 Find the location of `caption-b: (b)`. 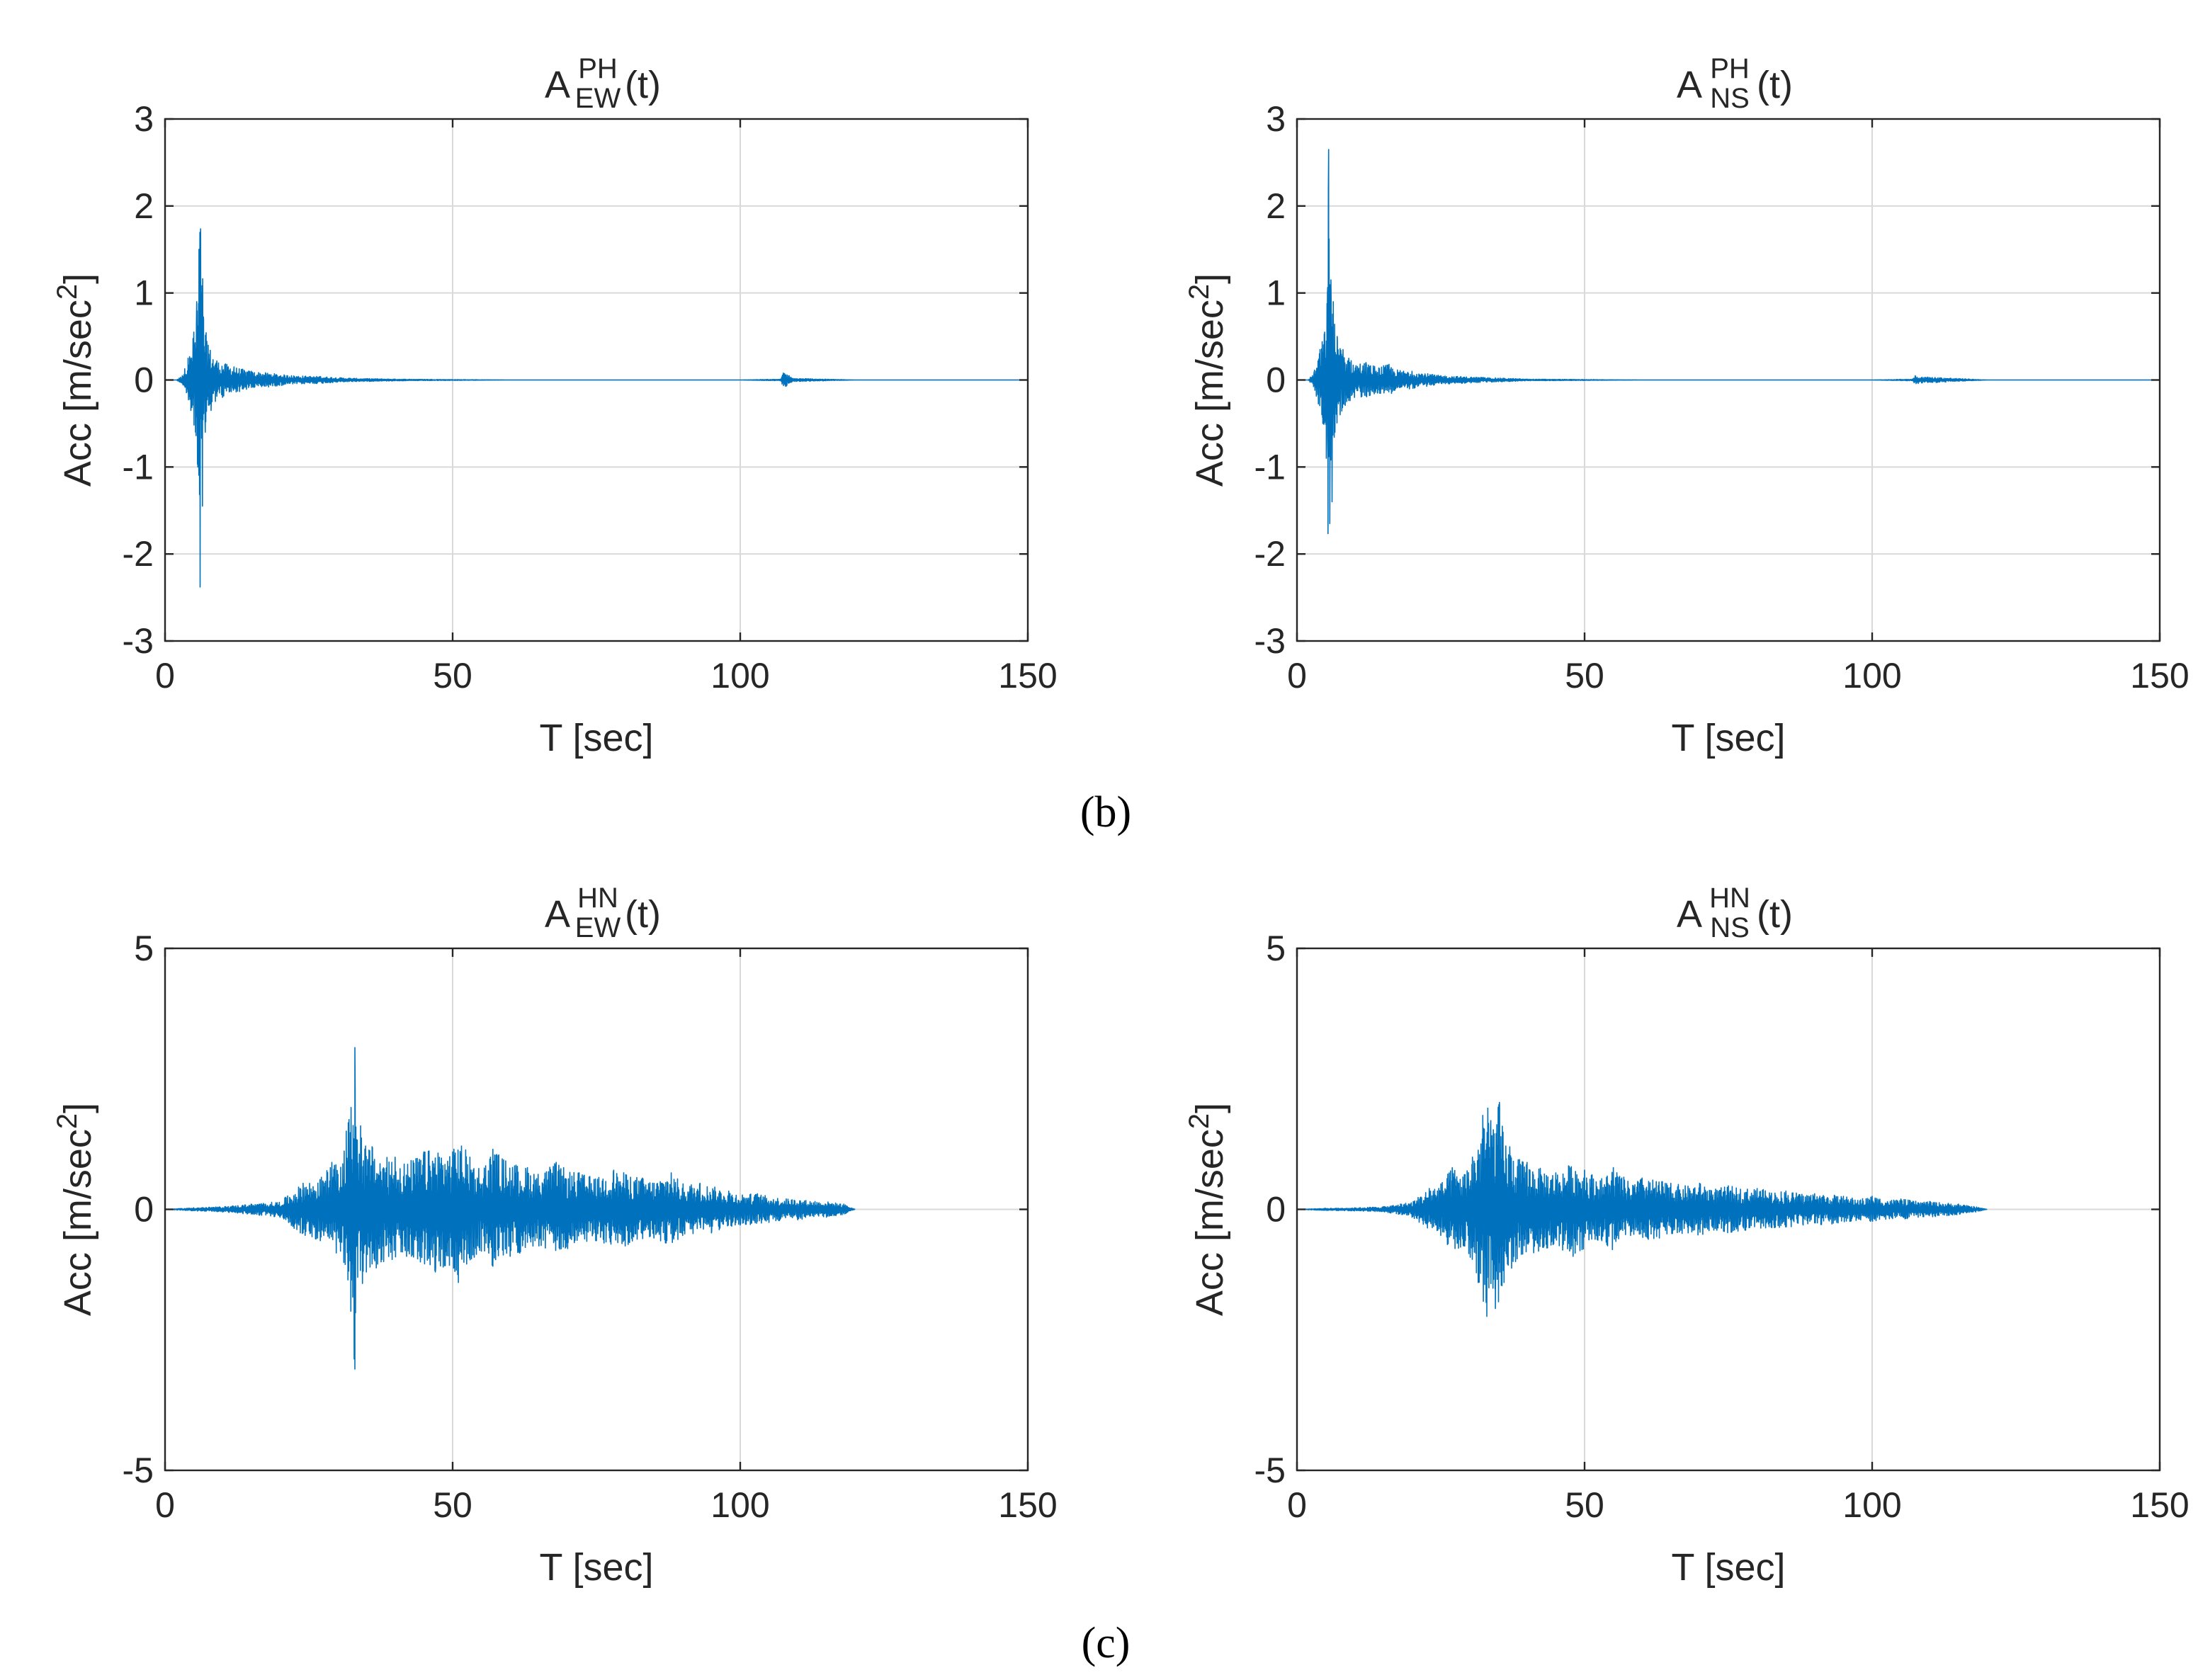

caption-b: (b) is located at coordinates (1106, 812).